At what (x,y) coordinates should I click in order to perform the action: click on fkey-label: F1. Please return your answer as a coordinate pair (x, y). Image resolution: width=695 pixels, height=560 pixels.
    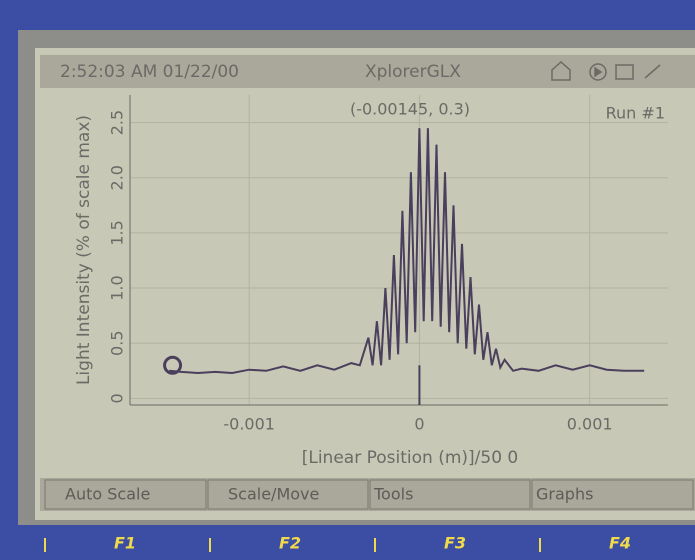
    Looking at the image, I should click on (125, 543).